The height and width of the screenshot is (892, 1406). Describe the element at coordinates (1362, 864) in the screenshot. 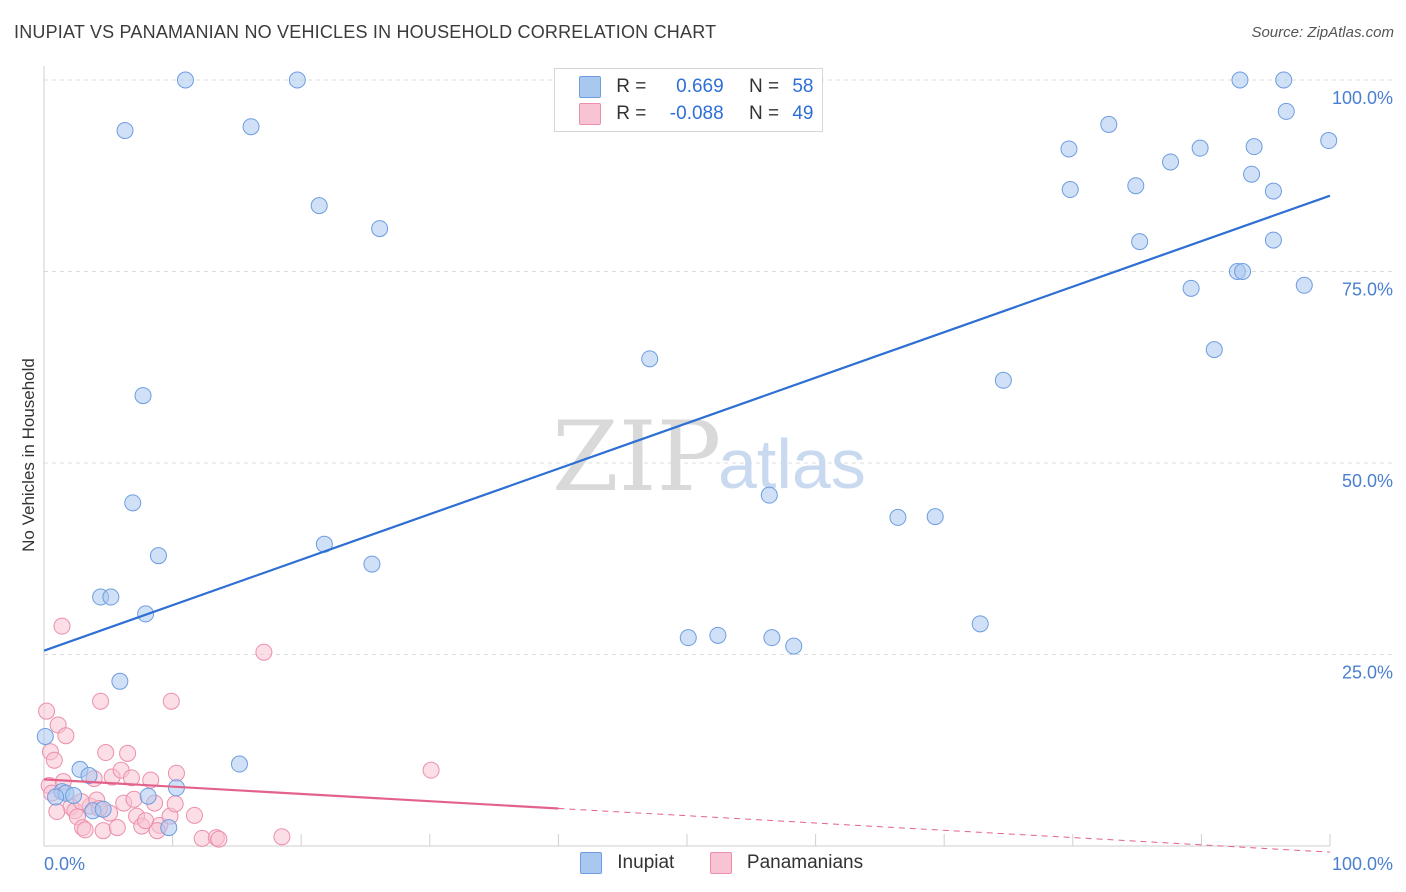

I see `x-tick-label: 100.0%` at that location.